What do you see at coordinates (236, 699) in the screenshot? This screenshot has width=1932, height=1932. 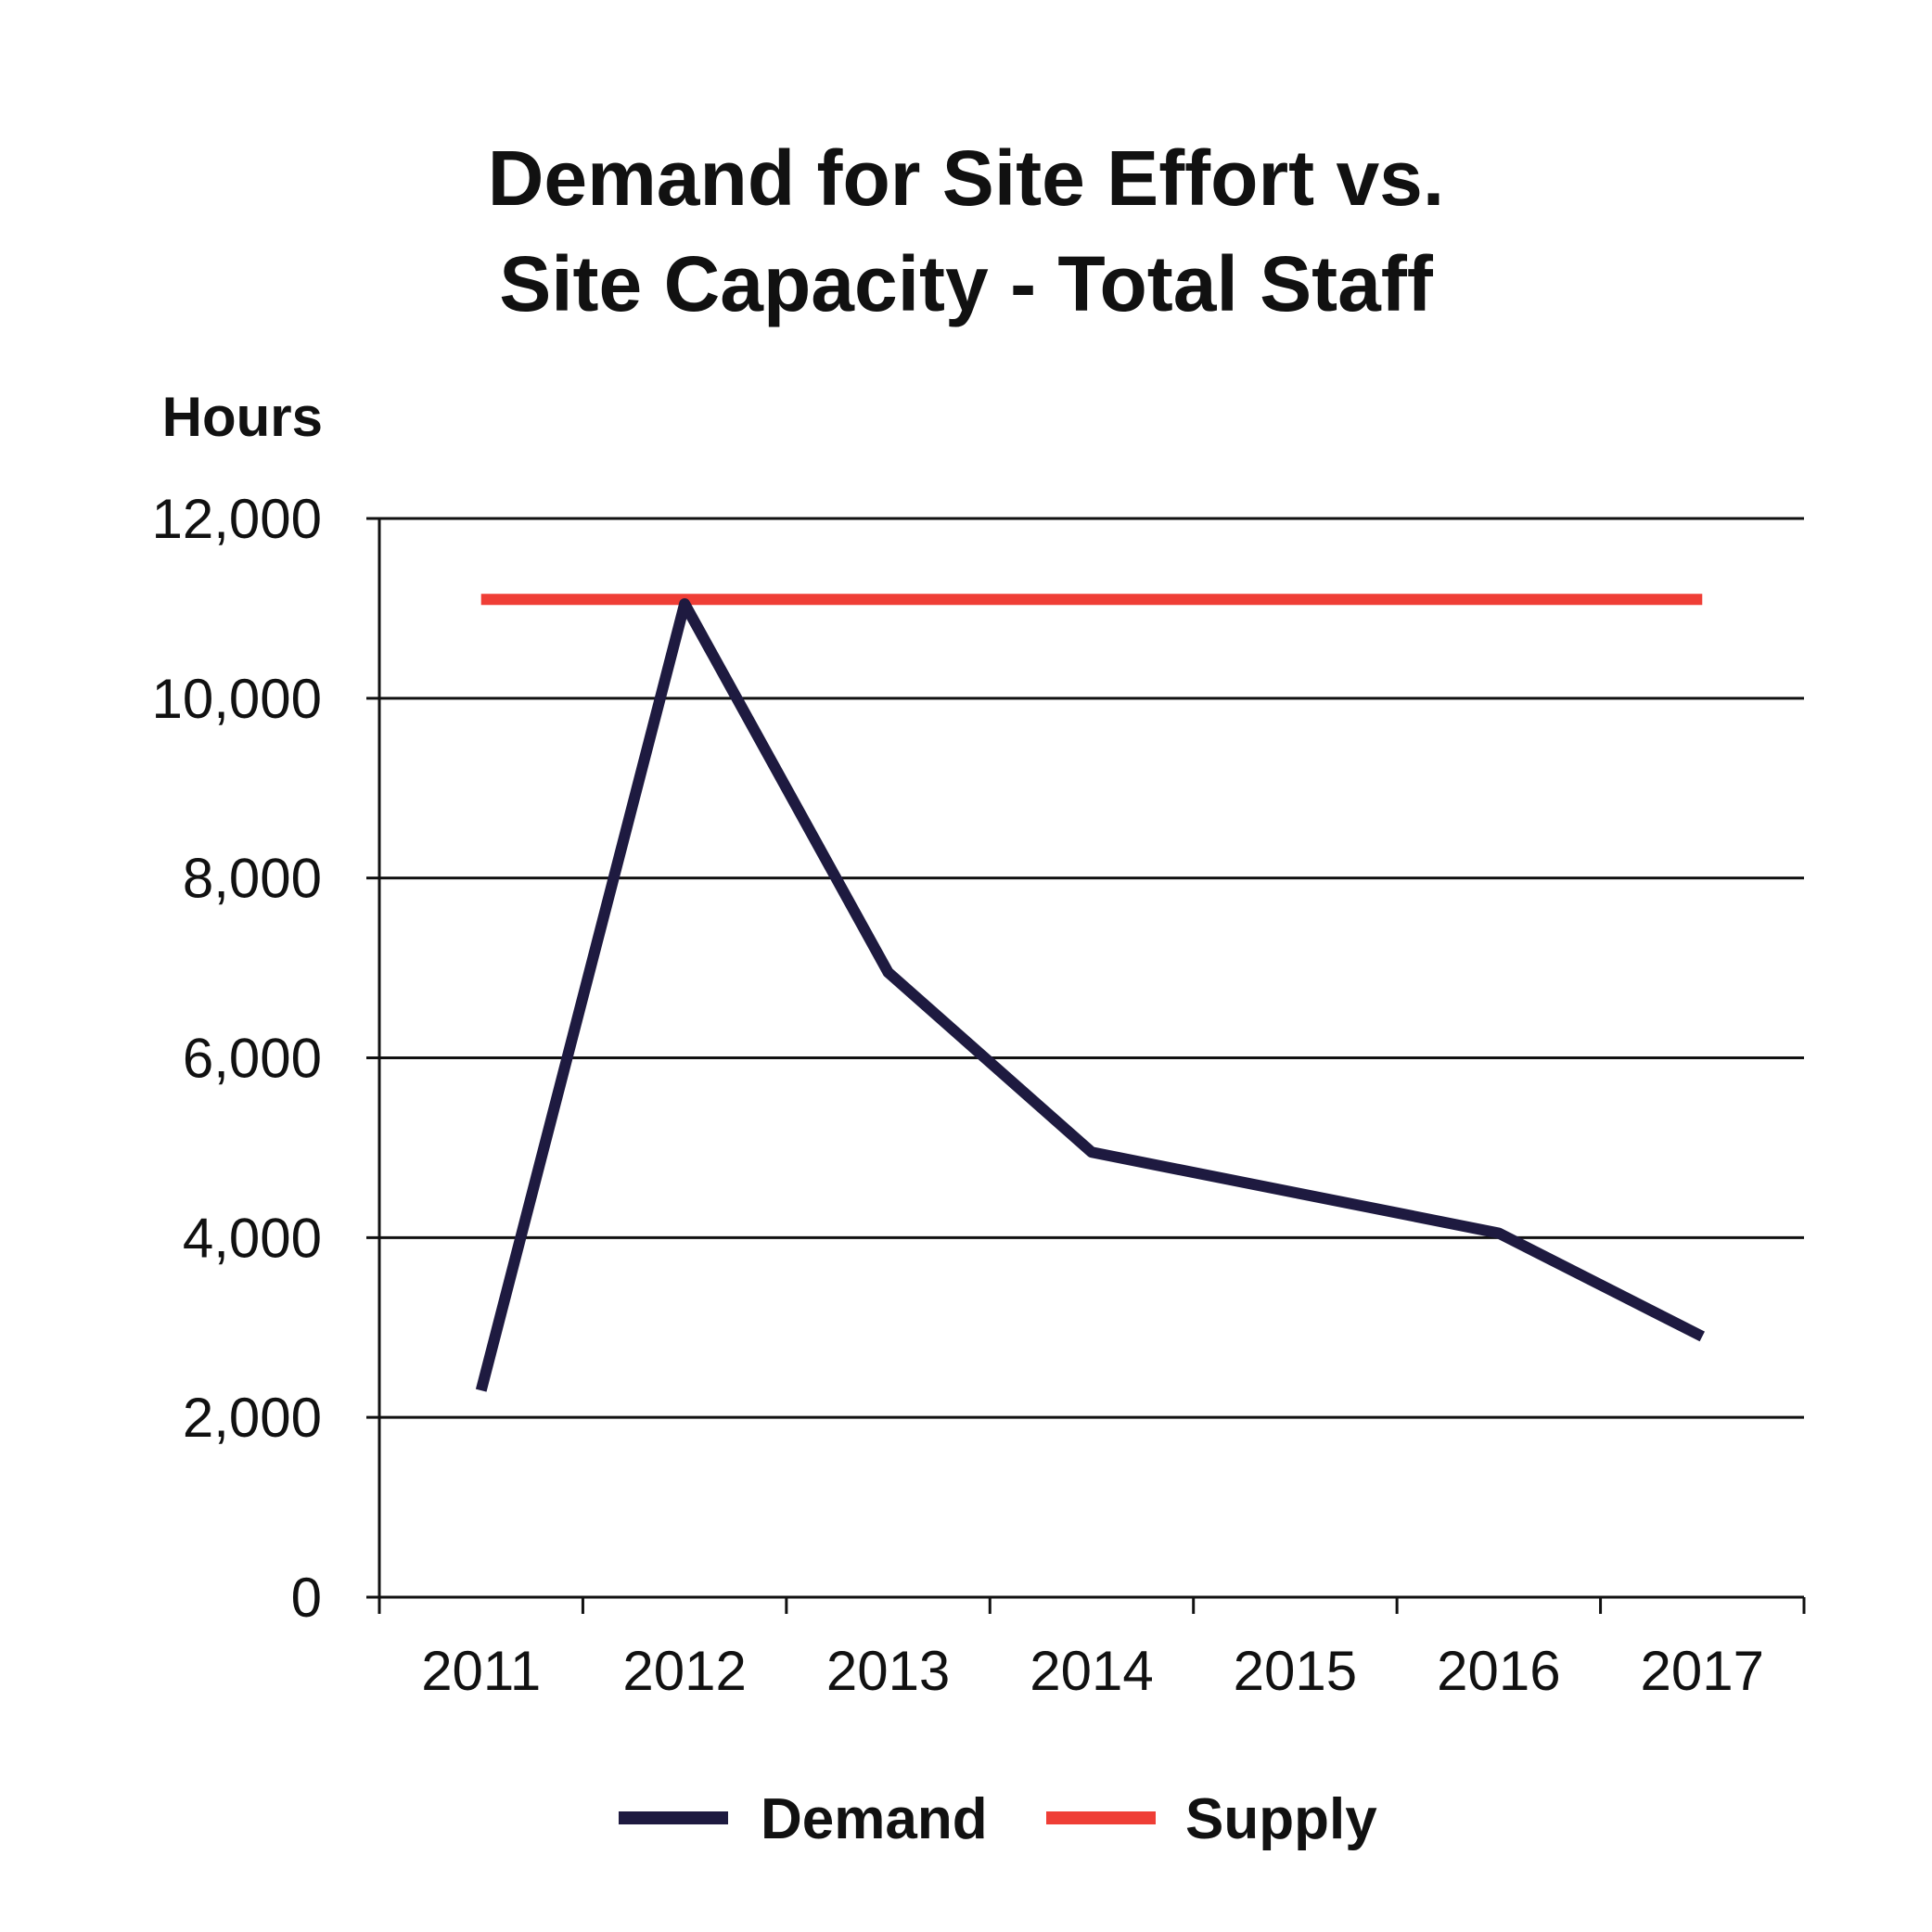 I see `y-tick-label: 10,000` at bounding box center [236, 699].